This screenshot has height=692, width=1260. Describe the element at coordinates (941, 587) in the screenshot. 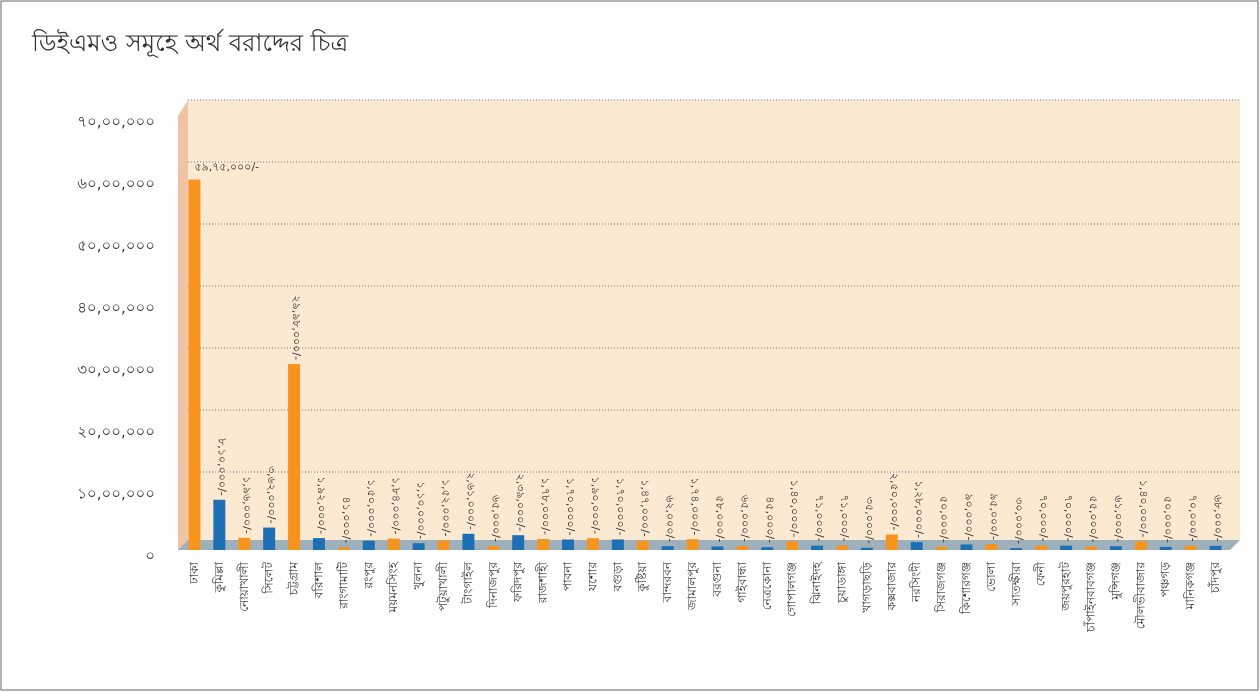

I see `x-tick-label: সিরাজগঞ্জ` at that location.